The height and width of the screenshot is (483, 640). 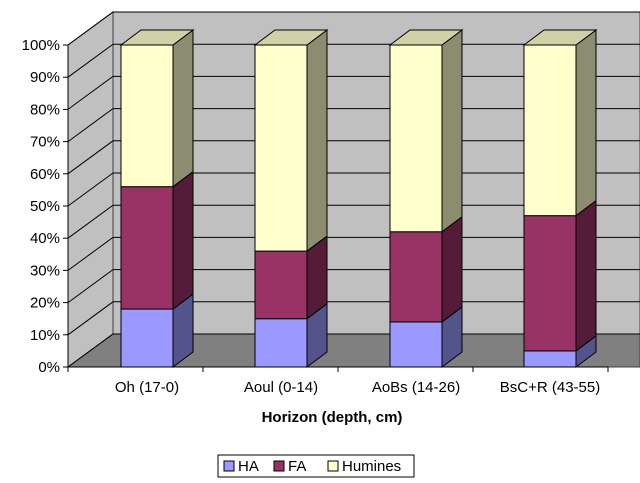 I want to click on legend-label: HA, so click(x=248, y=466).